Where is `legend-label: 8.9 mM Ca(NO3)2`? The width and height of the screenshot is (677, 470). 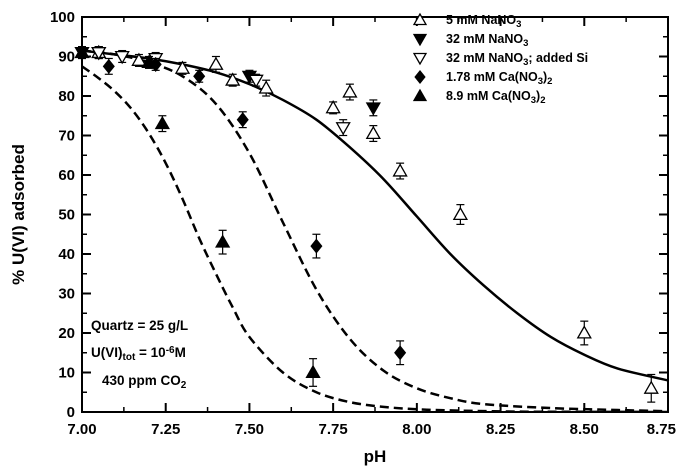 legend-label: 8.9 mM Ca(NO3)2 is located at coordinates (496, 97).